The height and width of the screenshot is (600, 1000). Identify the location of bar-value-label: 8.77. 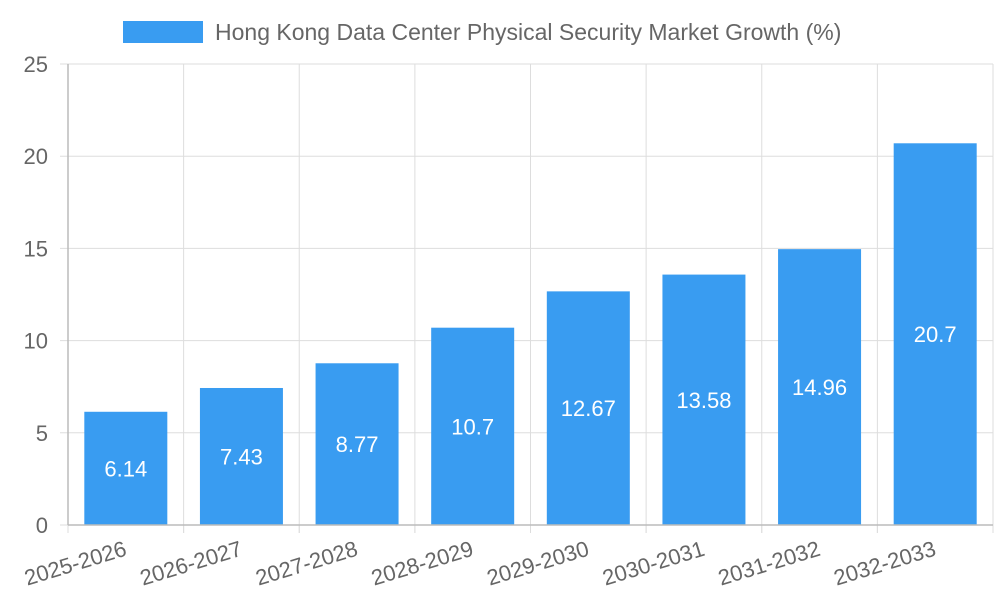
(357, 444).